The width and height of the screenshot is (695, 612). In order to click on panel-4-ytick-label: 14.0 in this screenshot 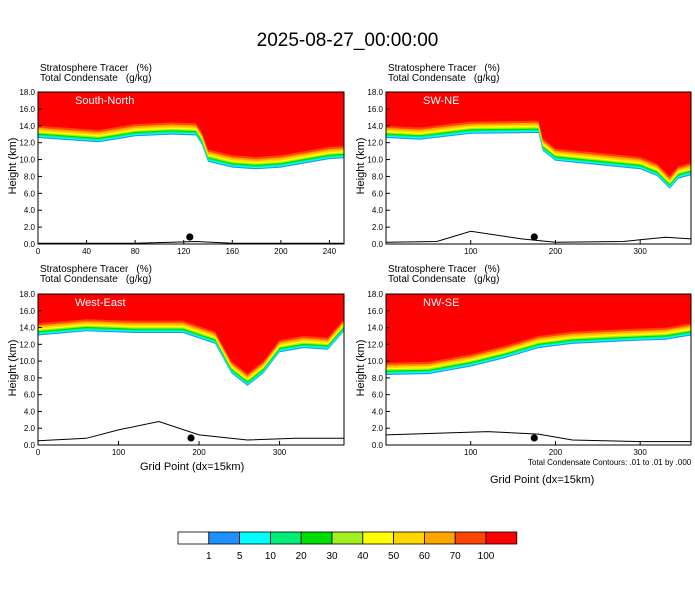, I will do `click(375, 328)`.